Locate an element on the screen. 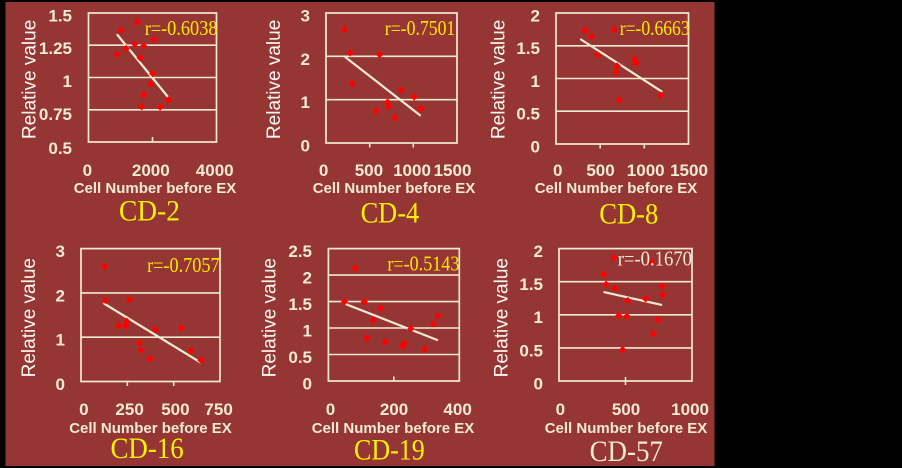  svg-text: CD-16 is located at coordinates (147, 448).